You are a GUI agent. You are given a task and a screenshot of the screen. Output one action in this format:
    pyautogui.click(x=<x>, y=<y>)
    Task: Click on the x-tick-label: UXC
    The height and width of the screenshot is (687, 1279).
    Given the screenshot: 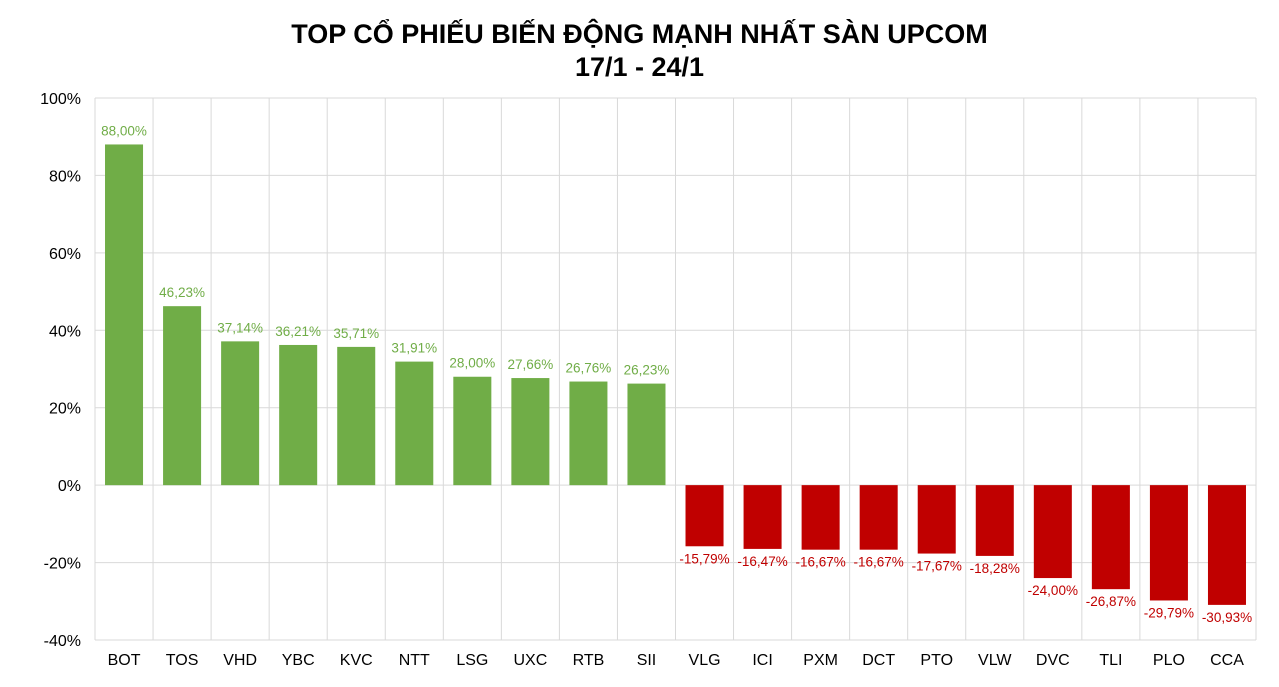 What is the action you would take?
    pyautogui.click(x=530, y=660)
    